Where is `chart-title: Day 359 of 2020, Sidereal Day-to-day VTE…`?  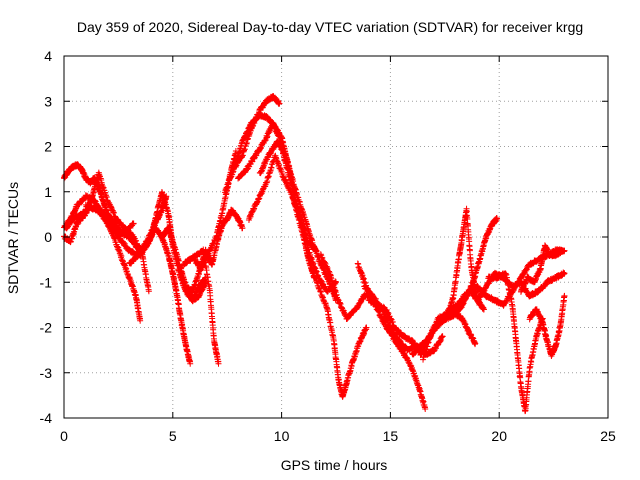 chart-title: Day 359 of 2020, Sidereal Day-to-day VTE… is located at coordinates (330, 27).